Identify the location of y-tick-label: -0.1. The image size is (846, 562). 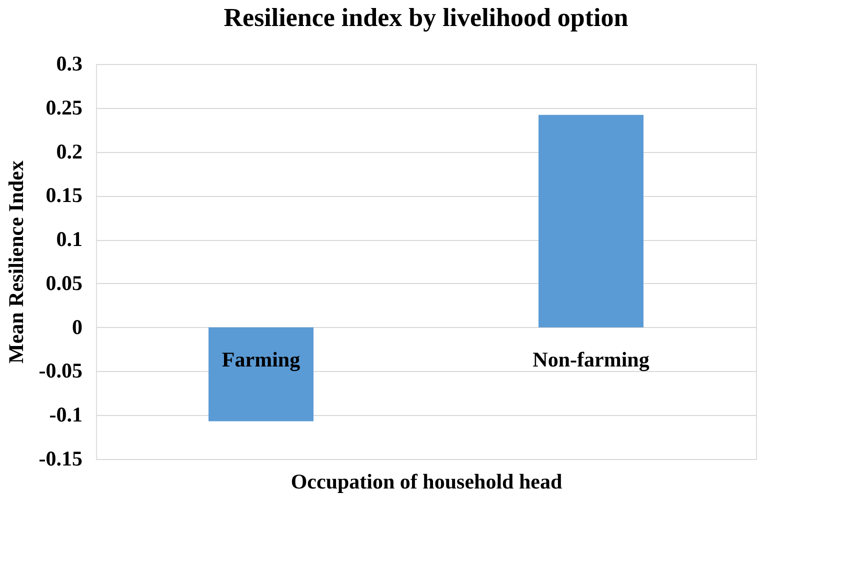
(65, 414).